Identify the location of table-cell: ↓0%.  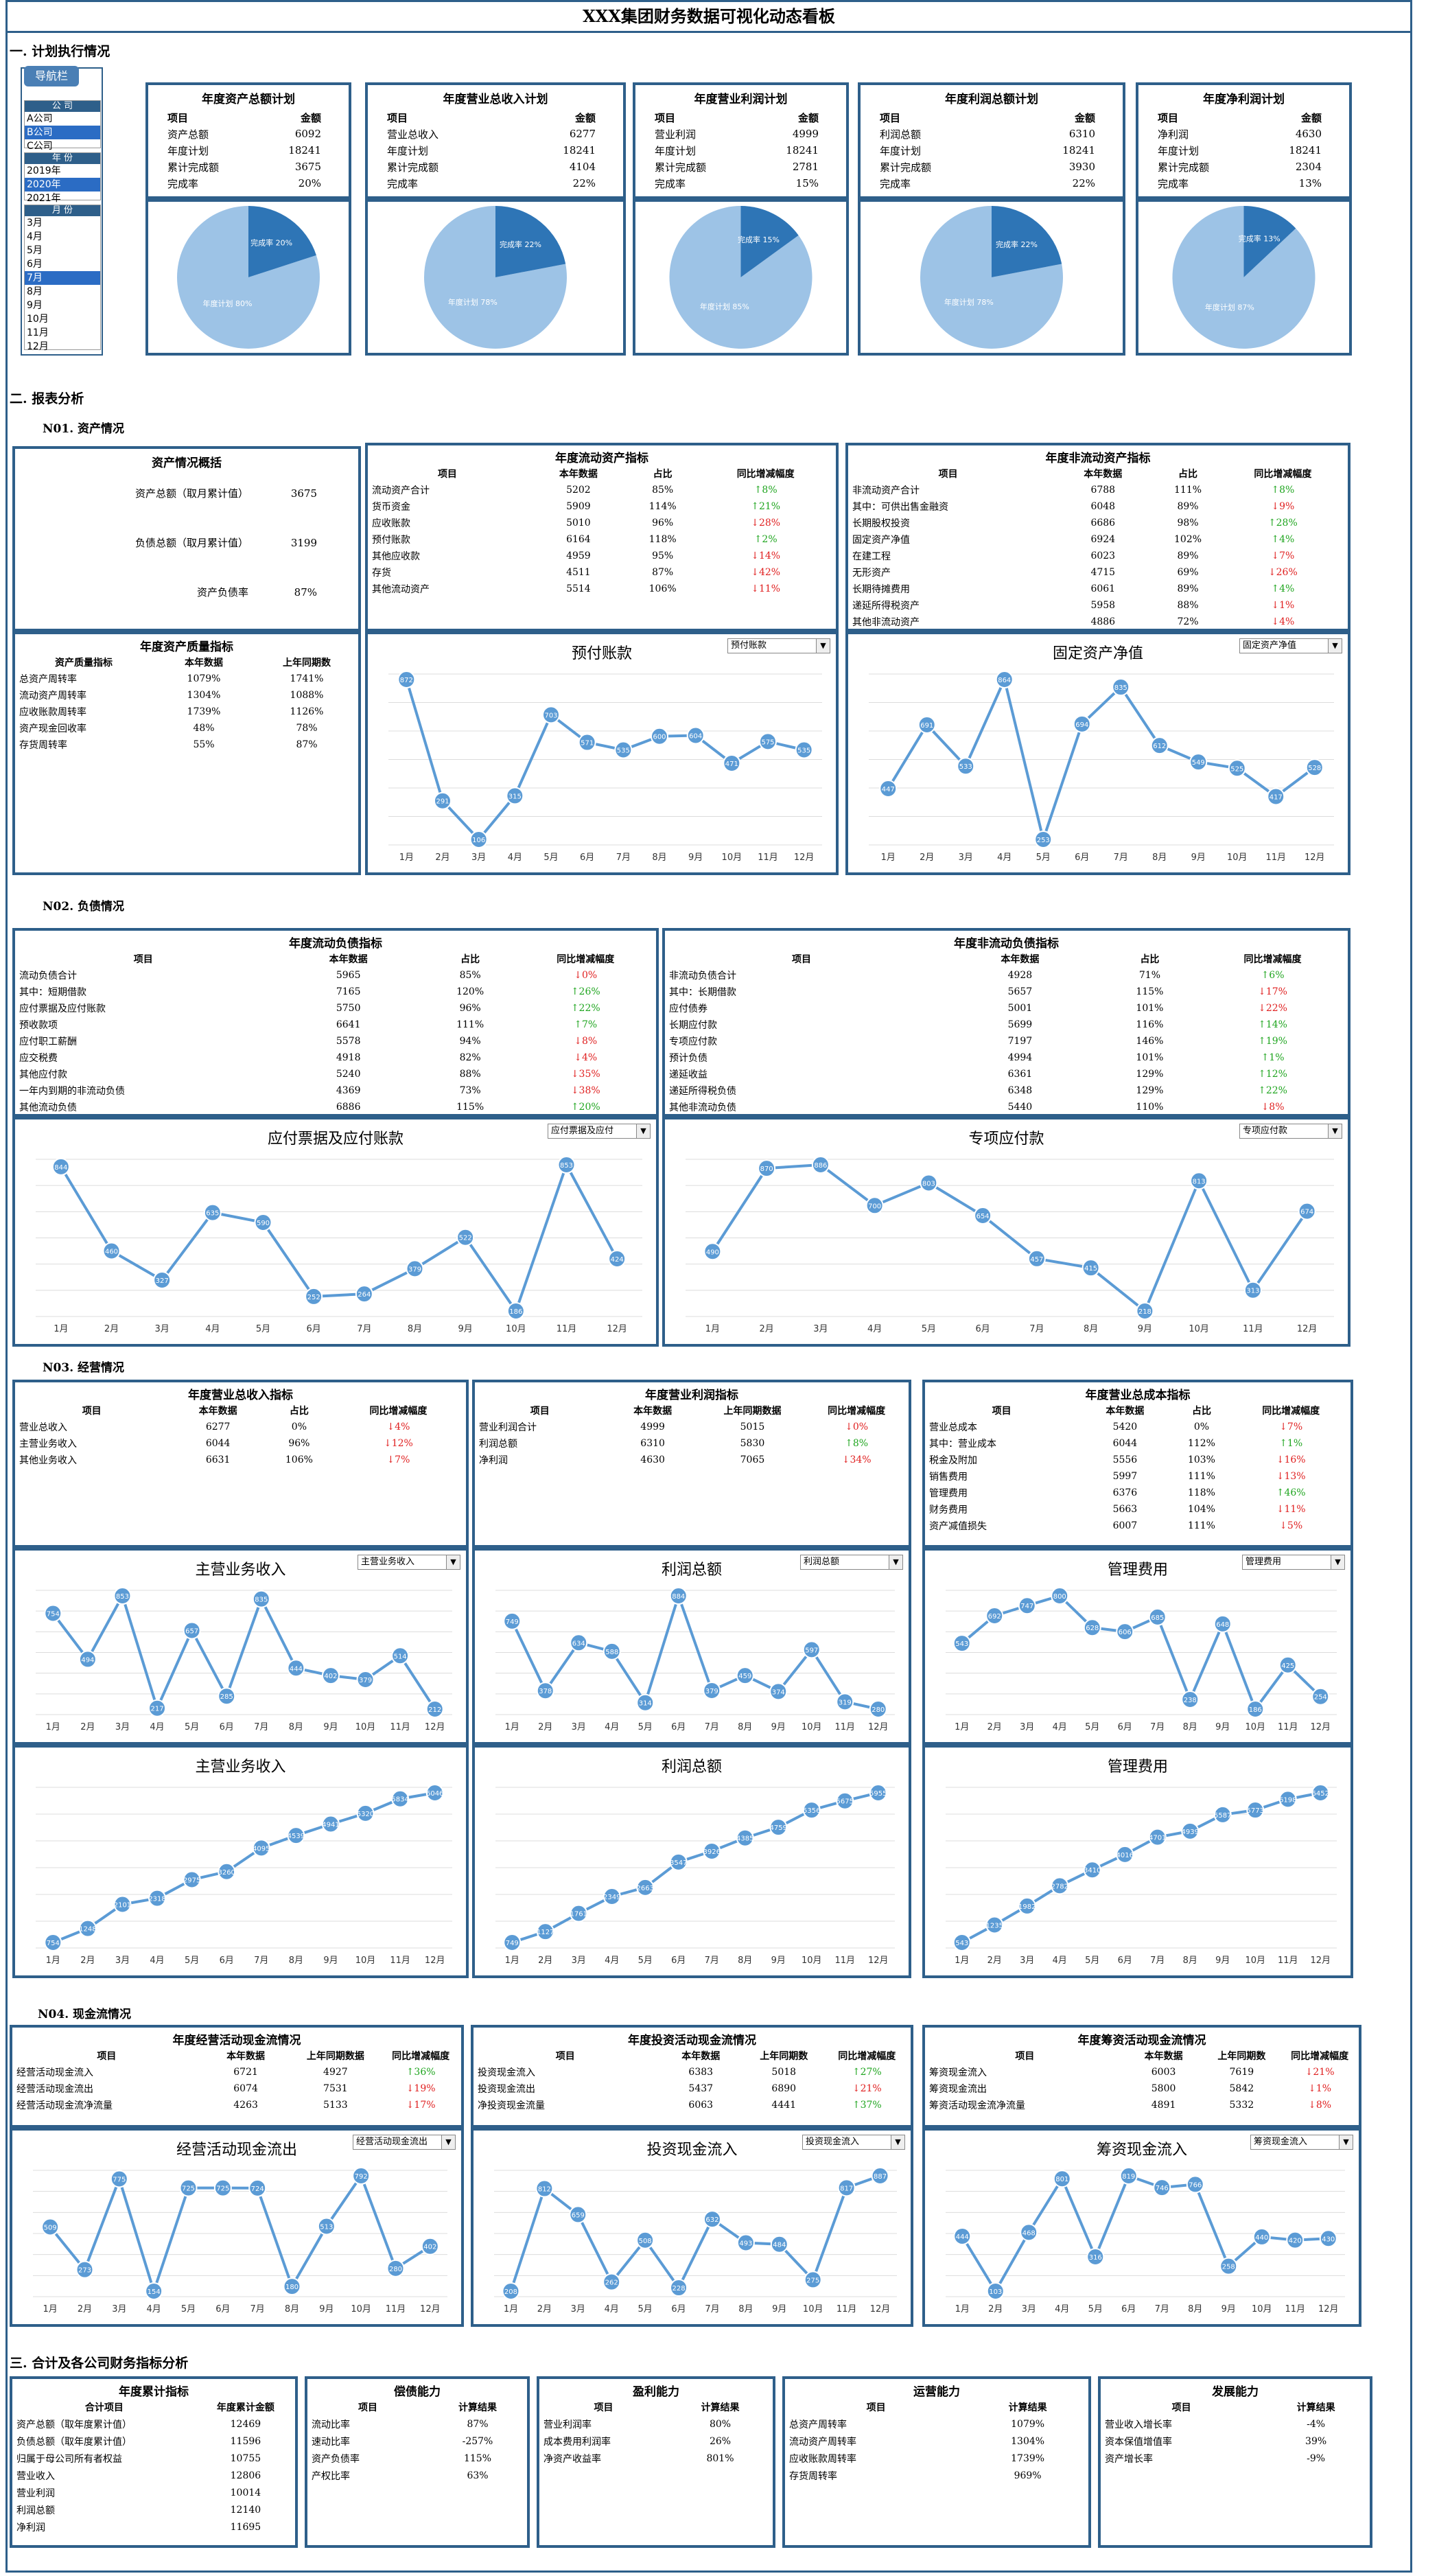
(586, 975).